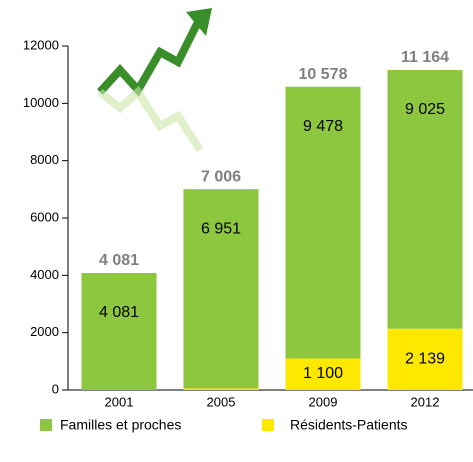 This screenshot has height=462, width=473. What do you see at coordinates (425, 109) in the screenshot?
I see `value-label: 9 025` at bounding box center [425, 109].